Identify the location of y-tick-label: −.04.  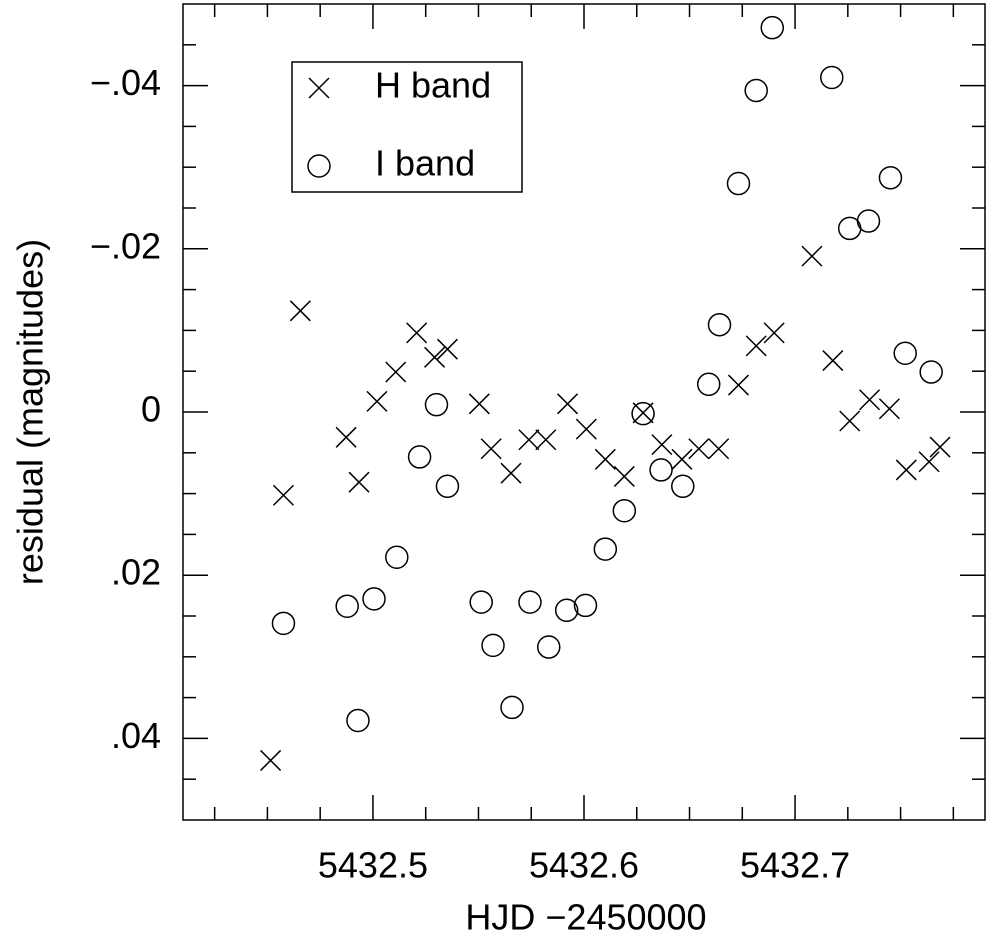
(125, 82).